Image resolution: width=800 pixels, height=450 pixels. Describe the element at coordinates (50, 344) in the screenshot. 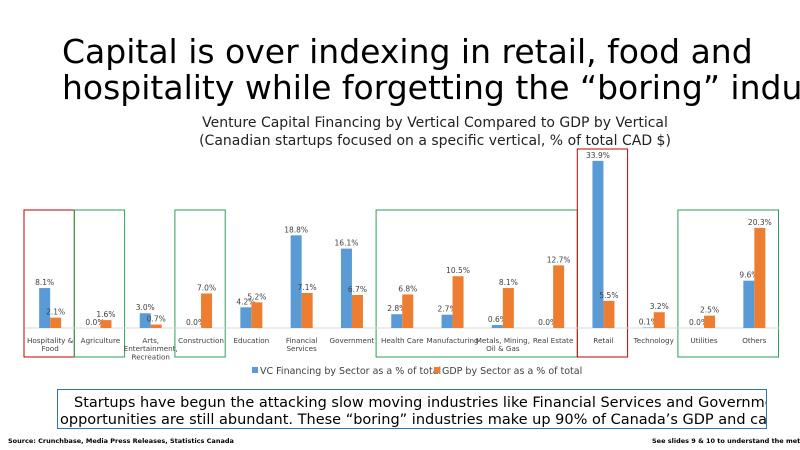

I see `category-label: Hospitality & Food` at that location.